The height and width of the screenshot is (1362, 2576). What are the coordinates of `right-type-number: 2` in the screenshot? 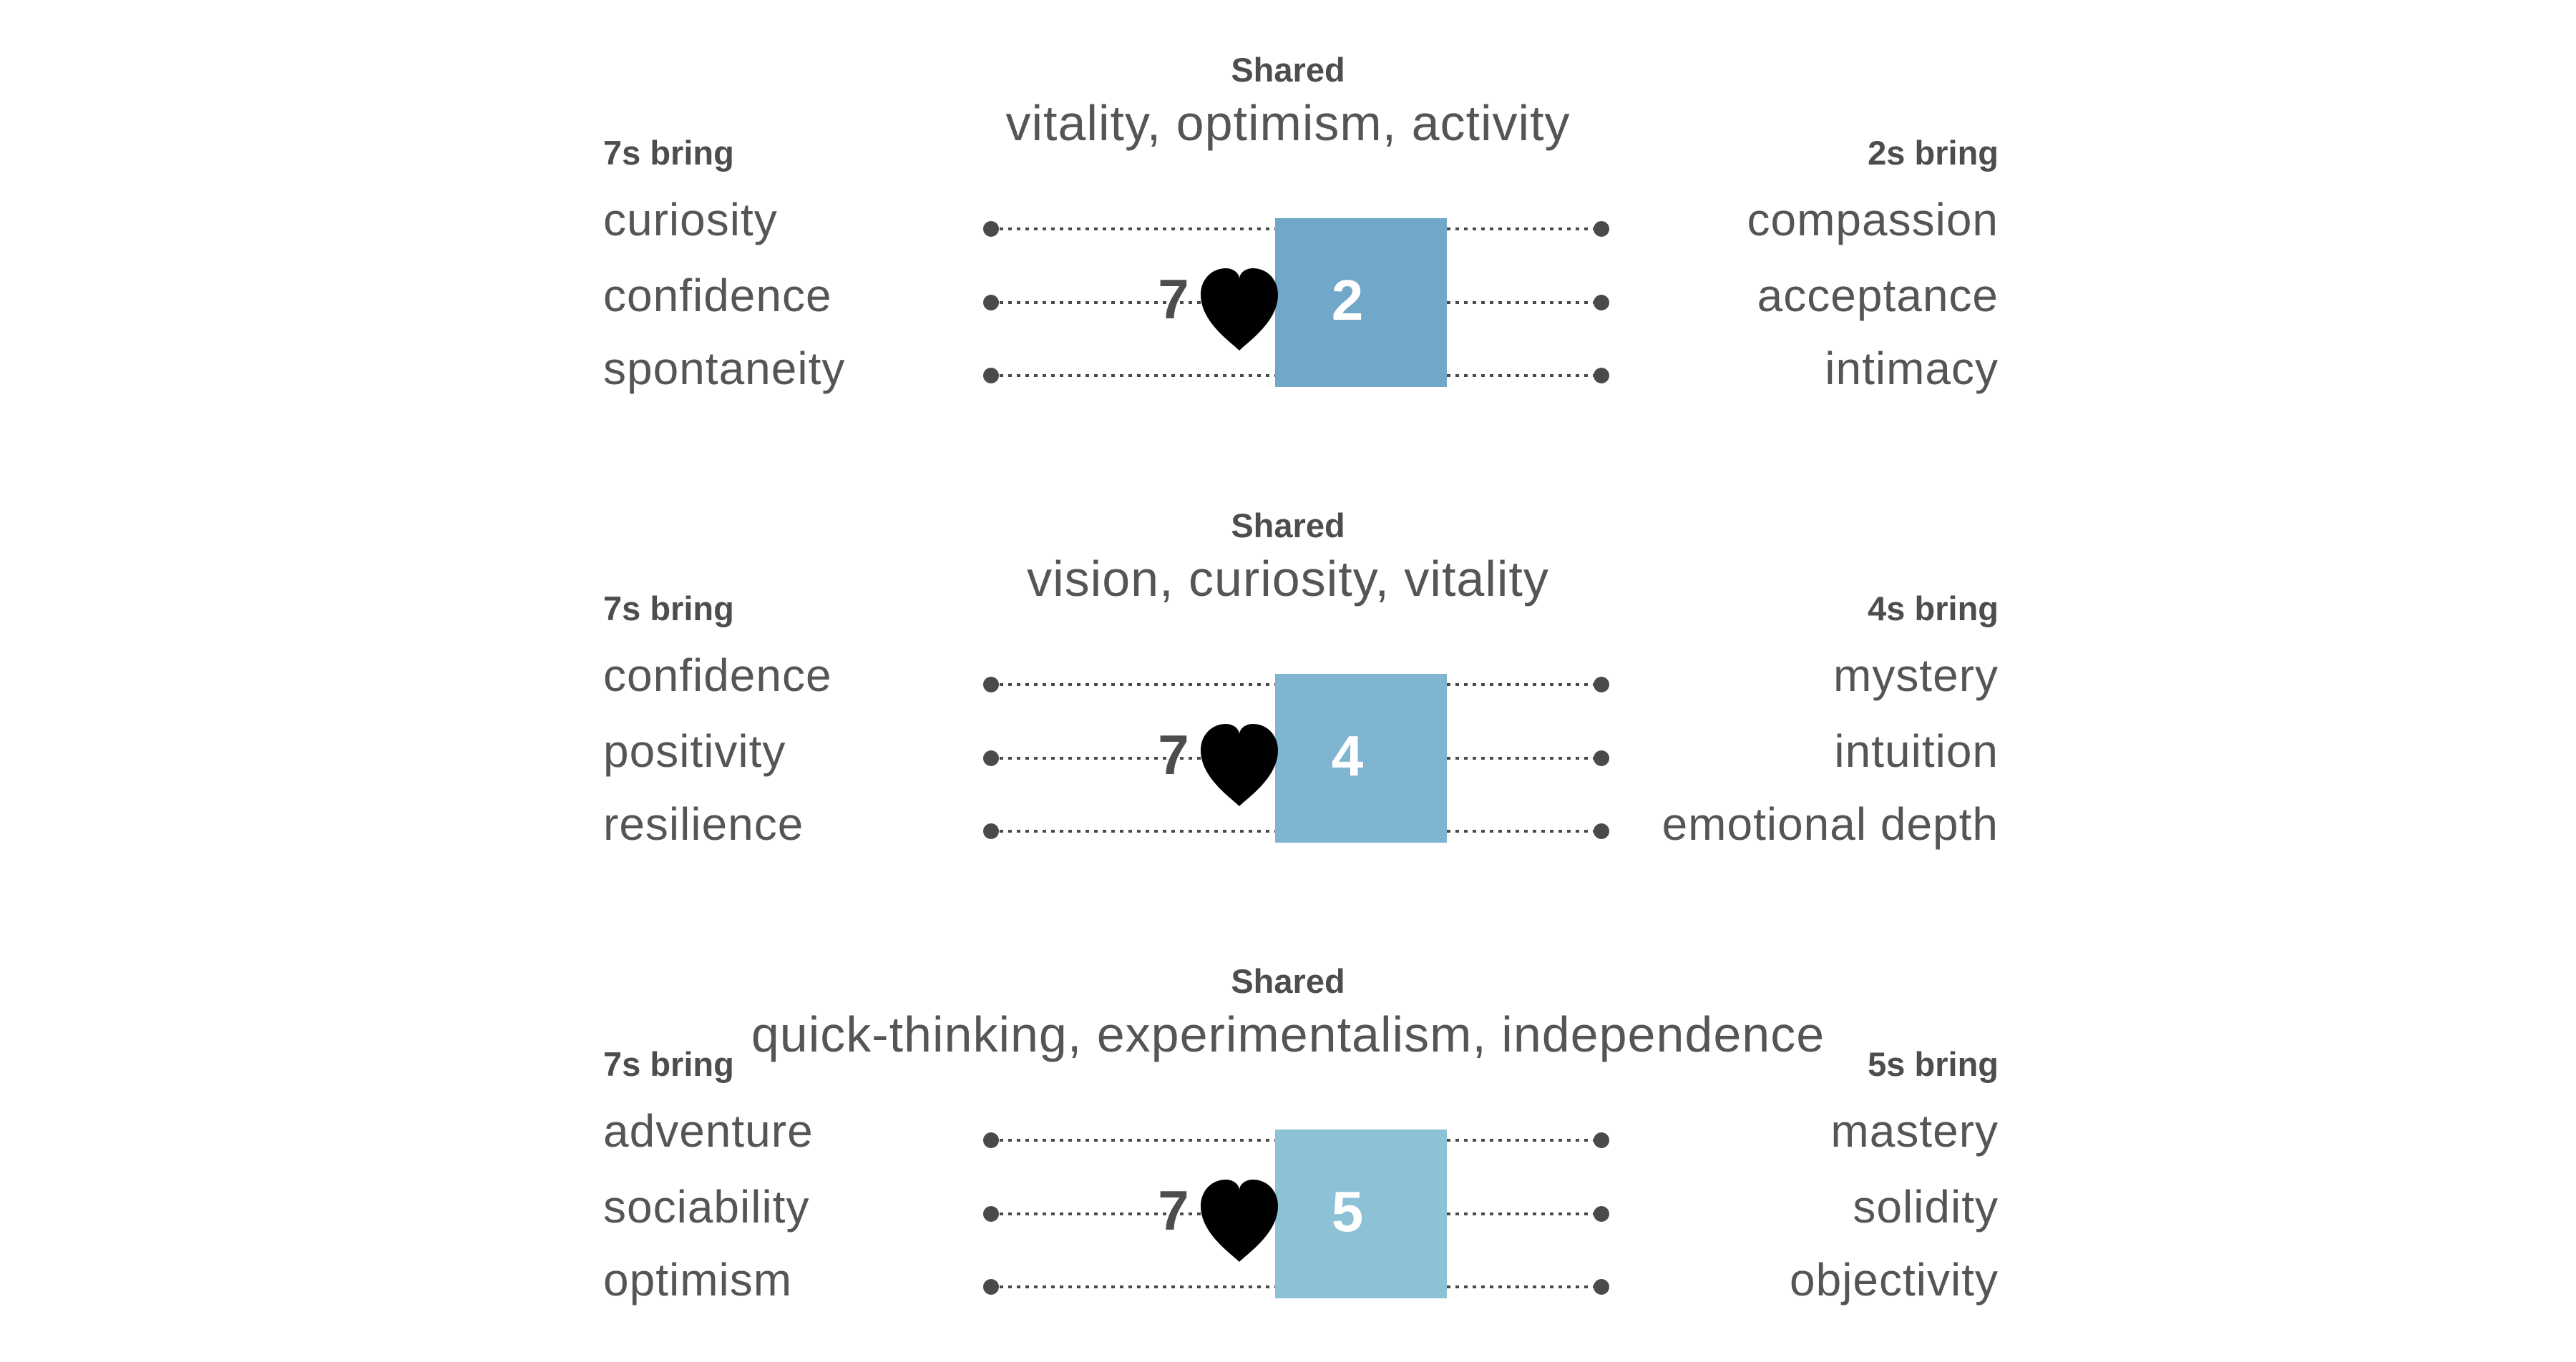 It's located at (1348, 300).